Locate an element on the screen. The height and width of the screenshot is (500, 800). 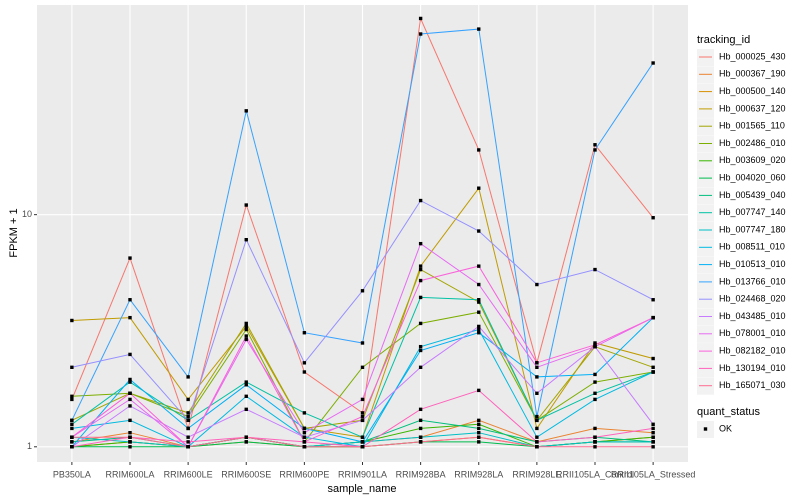
legend-label: Hb_010513_010 is located at coordinates (752, 264).